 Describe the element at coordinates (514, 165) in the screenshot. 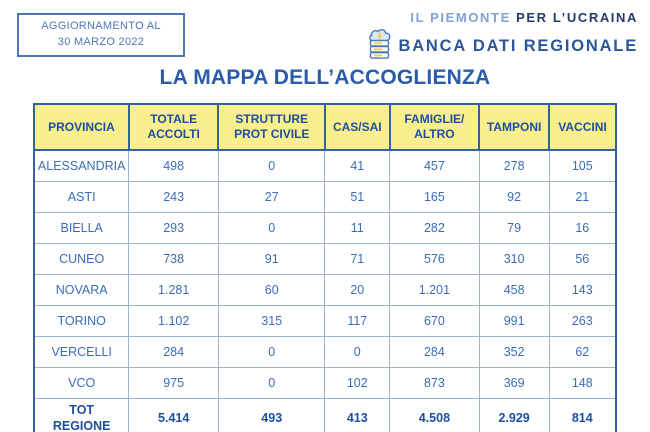

I see `value-cell: 278` at that location.